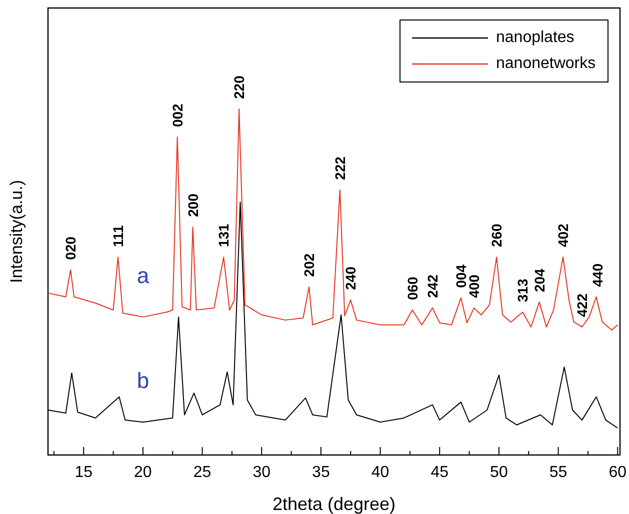 The height and width of the screenshot is (514, 629). What do you see at coordinates (70, 248) in the screenshot?
I see `annotation: 020` at bounding box center [70, 248].